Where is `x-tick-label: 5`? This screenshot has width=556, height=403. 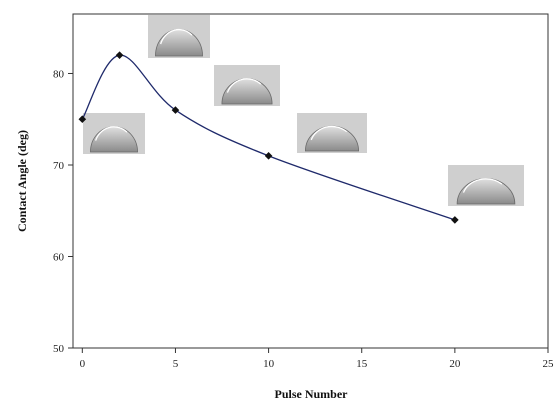
x-tick-label: 5 is located at coordinates (176, 364).